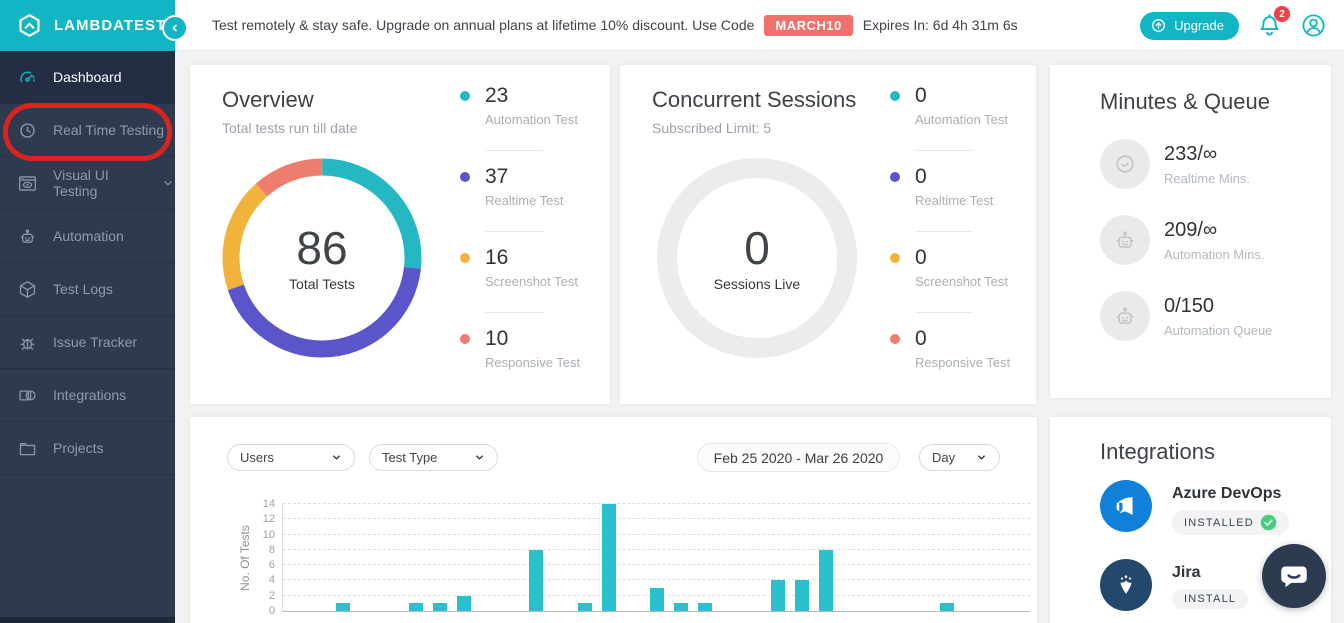 The image size is (1344, 623). What do you see at coordinates (291, 457) in the screenshot?
I see `users-filter-select: Users` at bounding box center [291, 457].